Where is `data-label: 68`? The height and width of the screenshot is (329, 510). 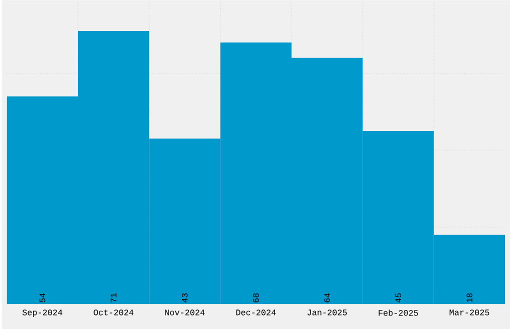
data-label: 68 is located at coordinates (256, 297).